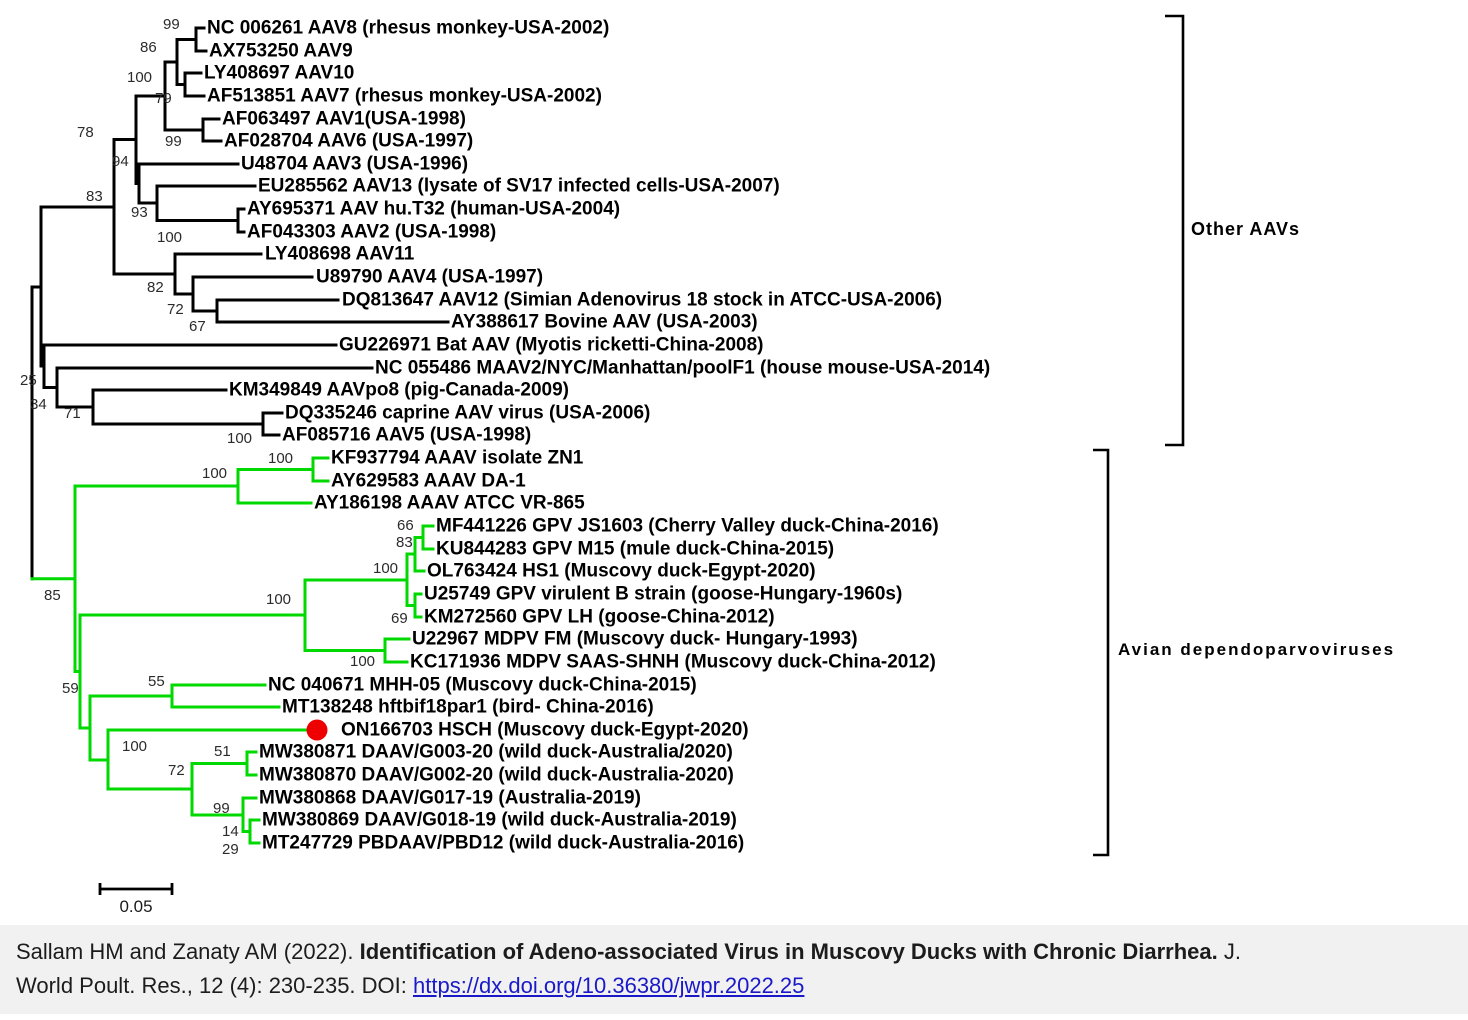 The height and width of the screenshot is (1020, 1468). I want to click on bootstrap-value: 51, so click(222, 751).